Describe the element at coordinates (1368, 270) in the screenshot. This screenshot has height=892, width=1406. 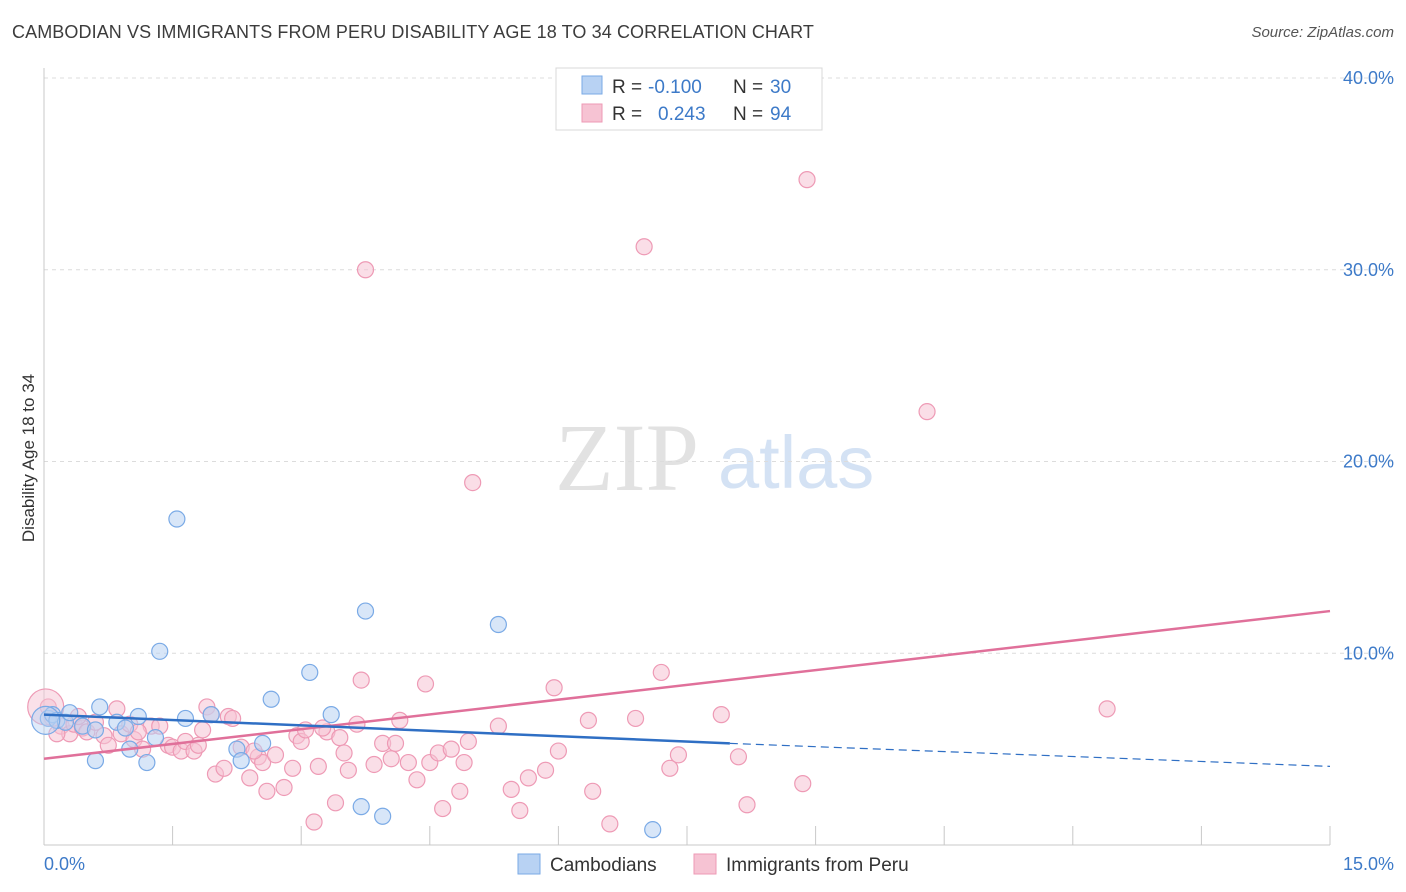
I see `y-tick-label-30: 30.0%` at that location.